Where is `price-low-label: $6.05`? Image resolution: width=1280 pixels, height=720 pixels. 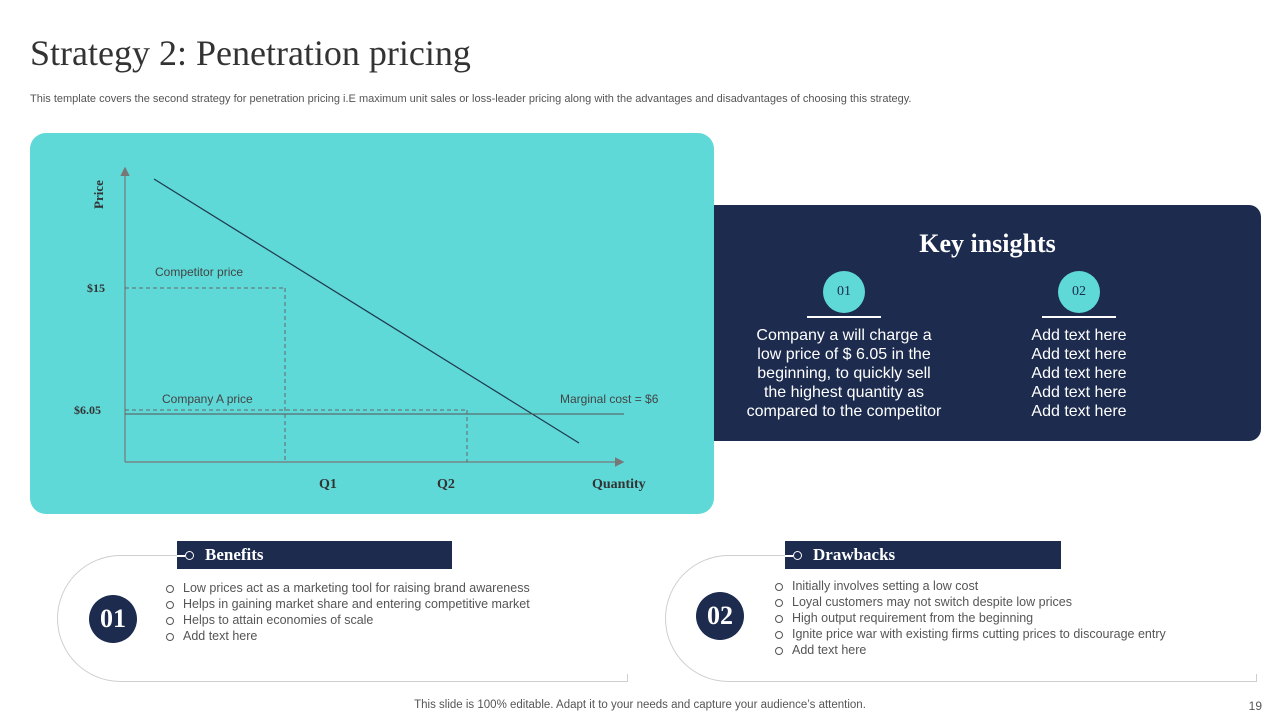
price-low-label: $6.05 is located at coordinates (87, 410).